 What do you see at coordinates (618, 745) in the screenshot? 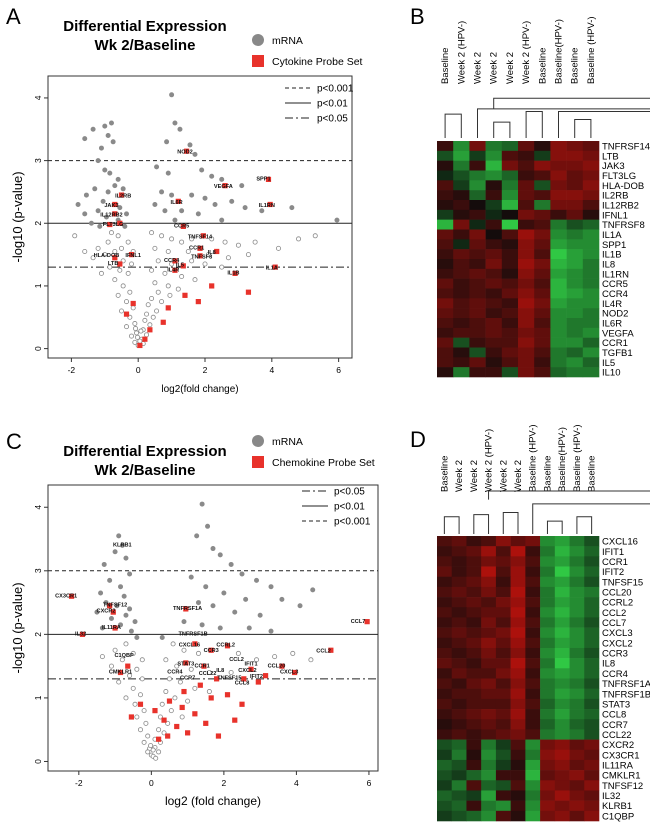
I see `heatmap-row-label: CXCR2` at bounding box center [618, 745].